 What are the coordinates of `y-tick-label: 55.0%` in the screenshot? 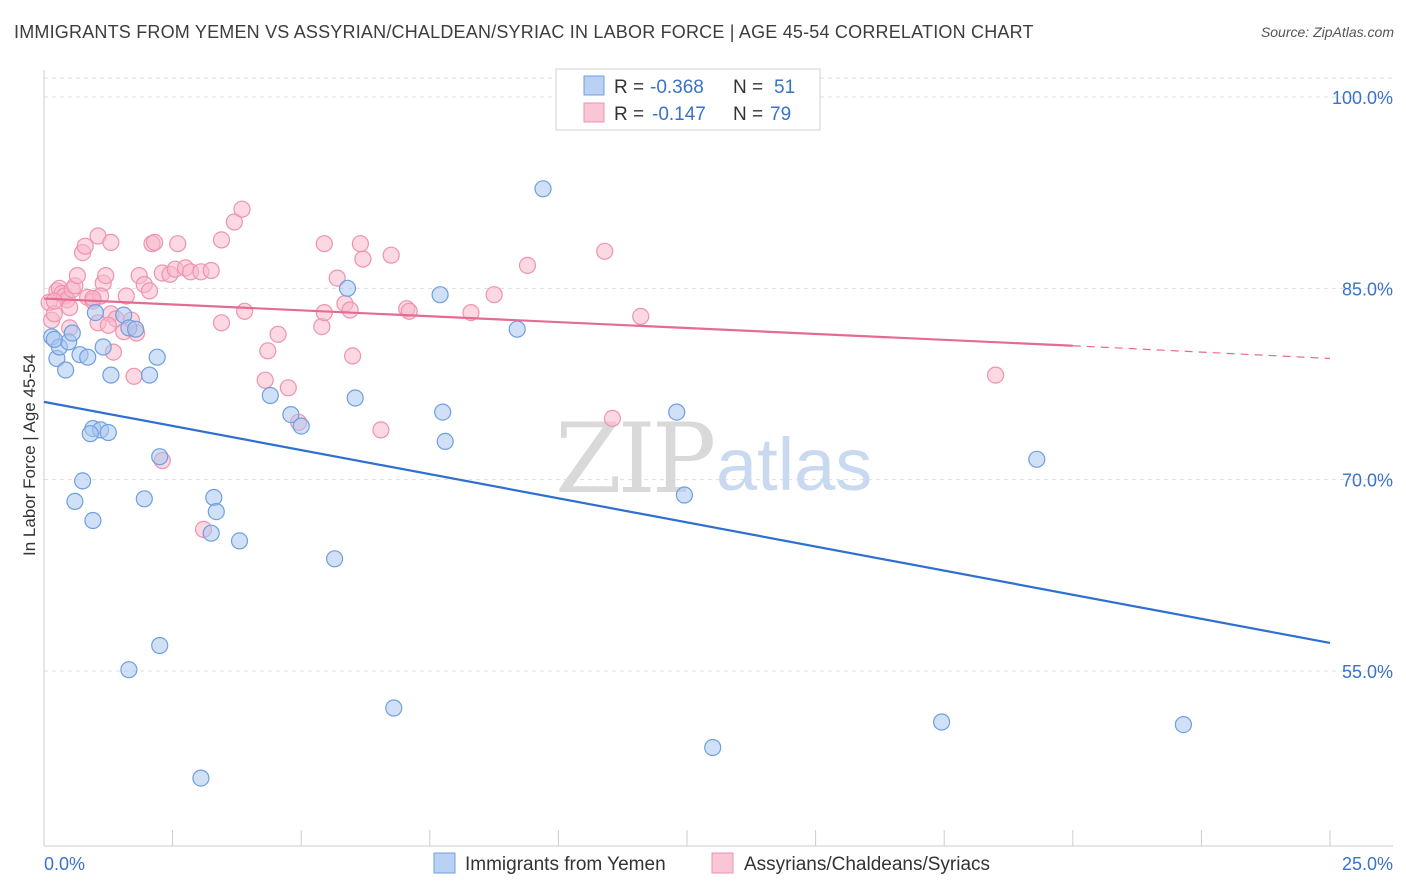 It's located at (1367, 672).